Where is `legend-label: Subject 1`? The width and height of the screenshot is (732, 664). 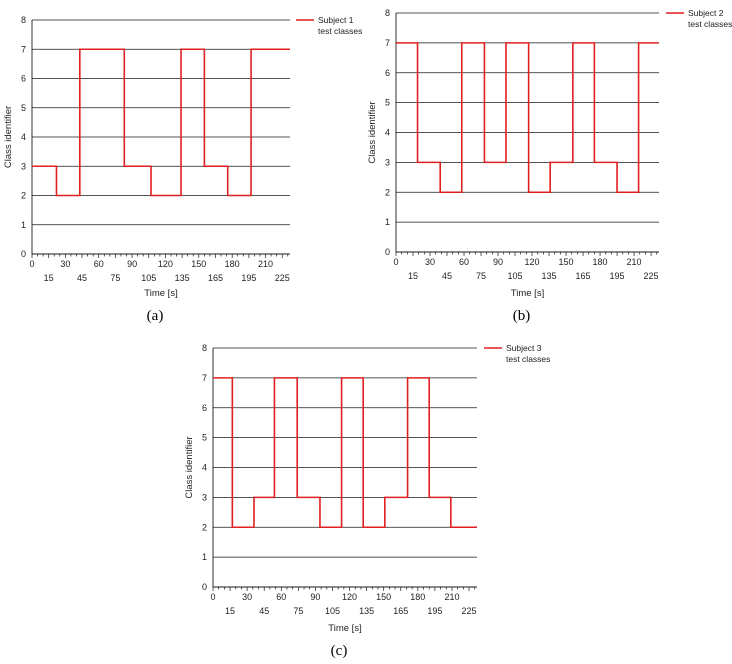 legend-label: Subject 1 is located at coordinates (336, 20).